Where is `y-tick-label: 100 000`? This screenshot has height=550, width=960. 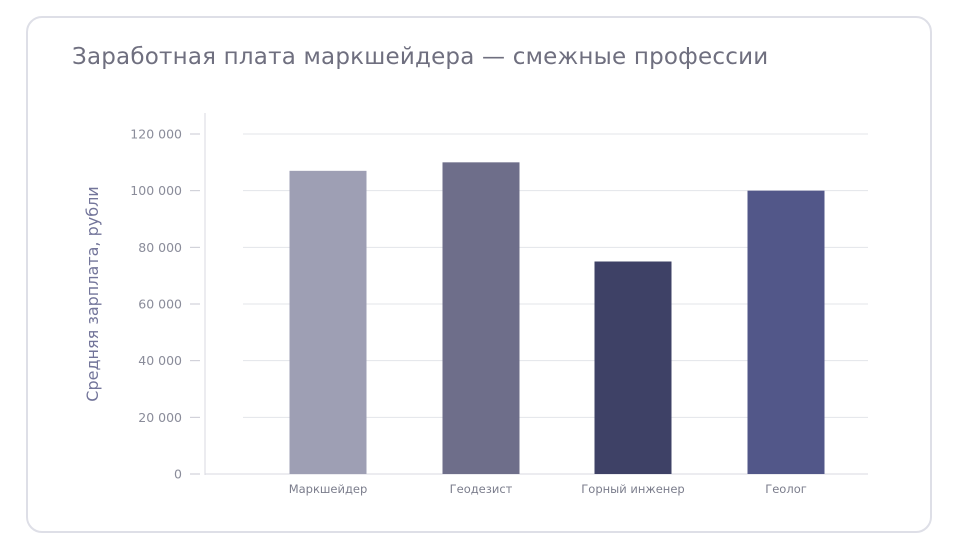
y-tick-label: 100 000 is located at coordinates (156, 190).